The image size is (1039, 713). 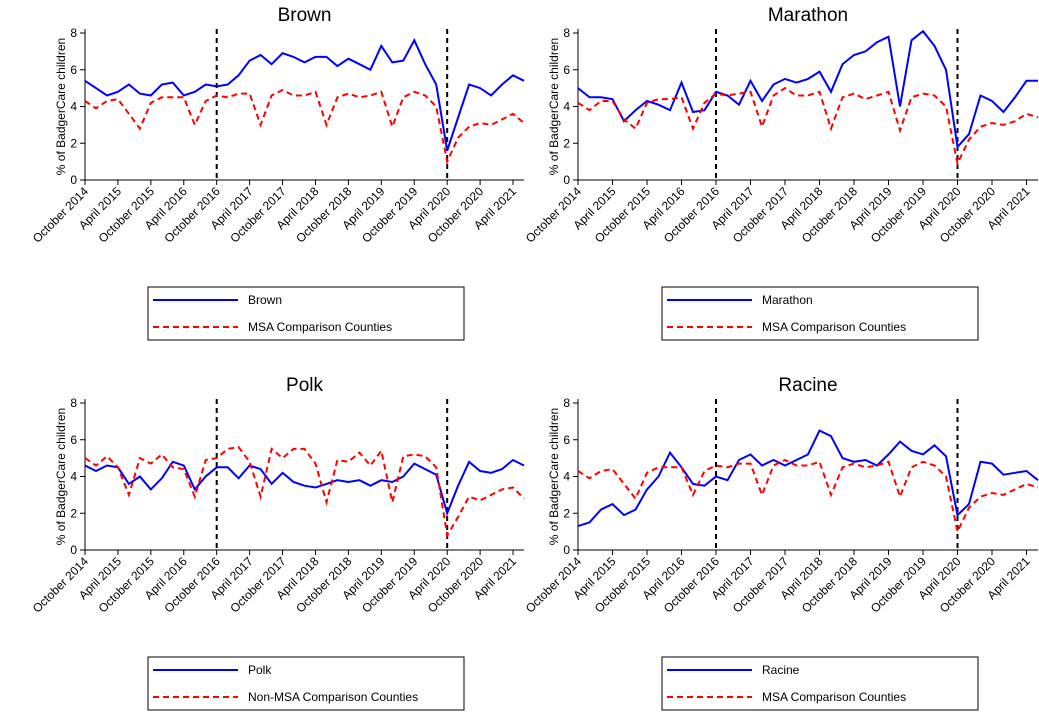 I want to click on legend: Racine MSA Comparison Counties, so click(x=820, y=683).